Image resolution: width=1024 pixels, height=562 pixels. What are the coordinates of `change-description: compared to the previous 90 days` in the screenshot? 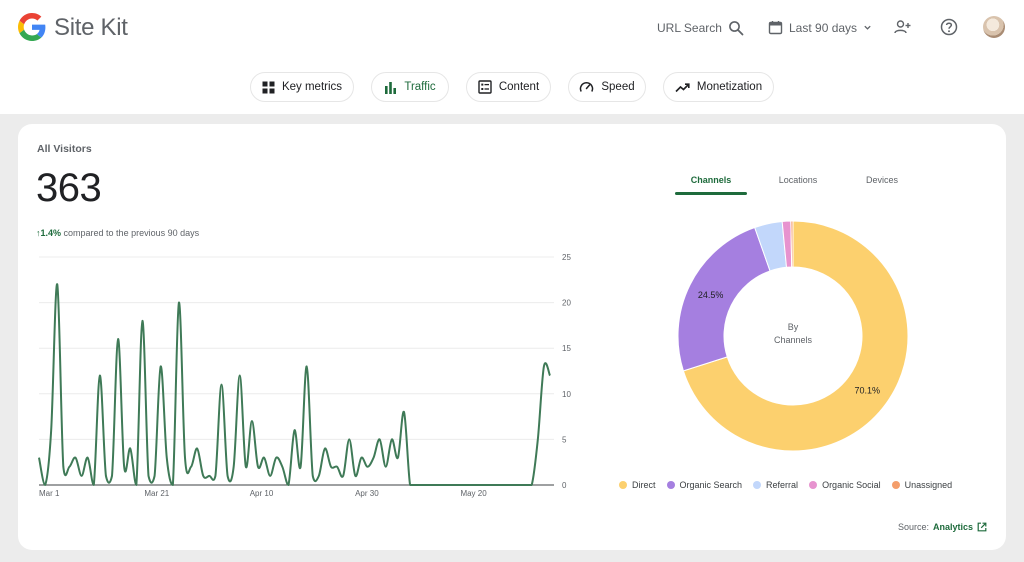 It's located at (131, 233).